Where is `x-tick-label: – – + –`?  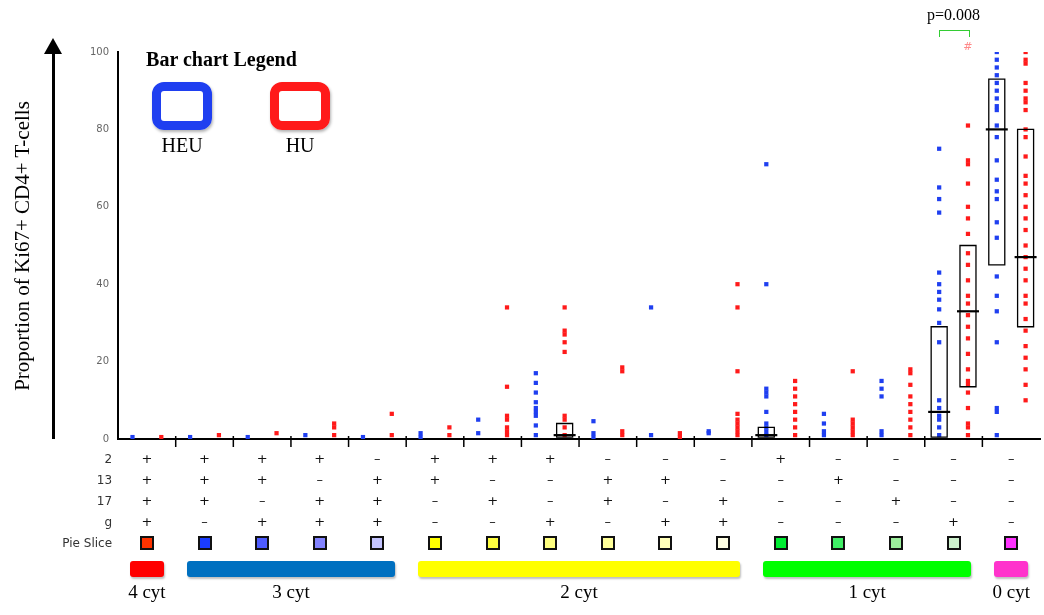 x-tick-label: – – + – is located at coordinates (896, 489).